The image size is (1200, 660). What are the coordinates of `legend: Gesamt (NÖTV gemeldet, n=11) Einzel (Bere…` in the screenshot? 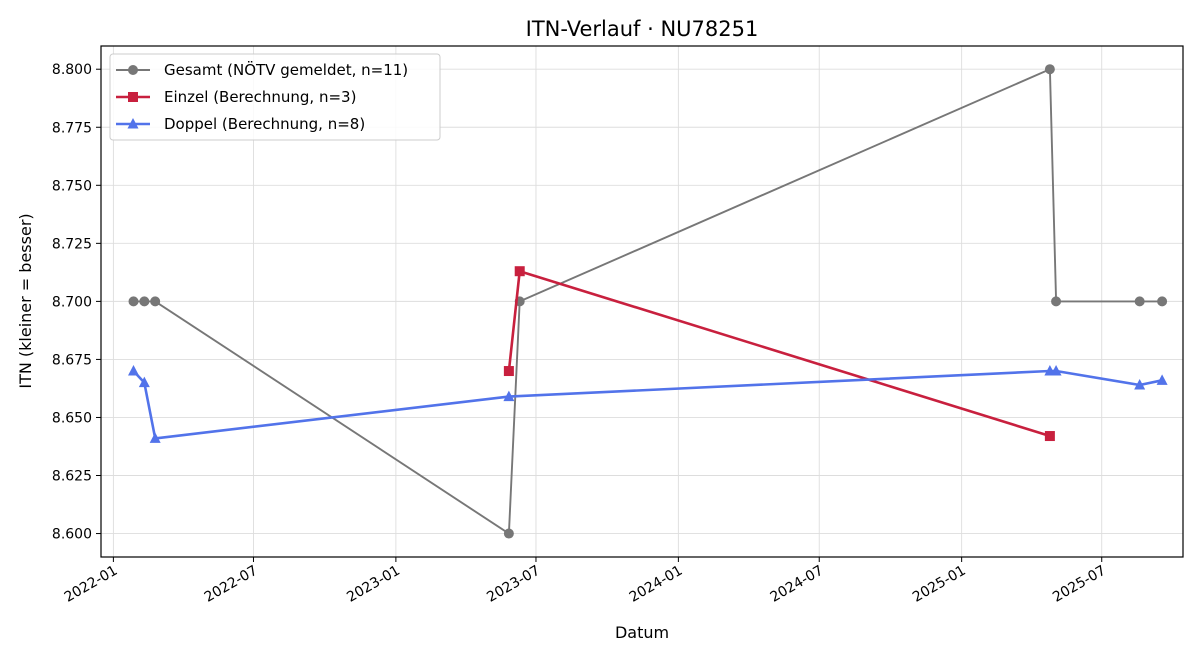 It's located at (275, 97).